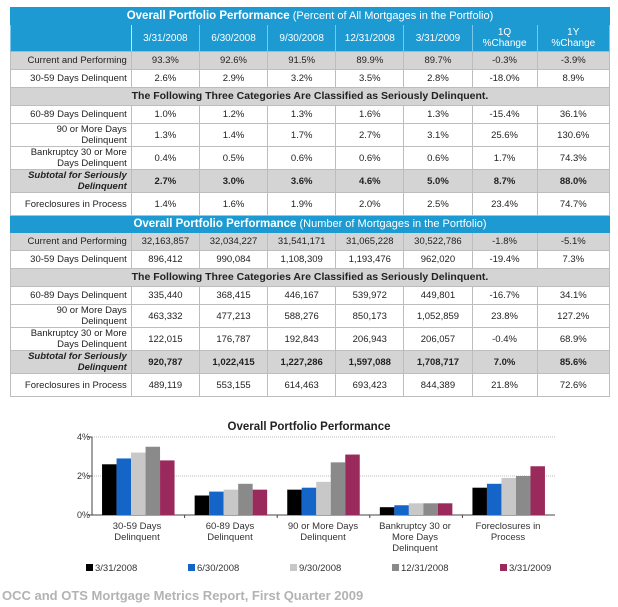 The width and height of the screenshot is (618, 607). Describe the element at coordinates (315, 568) in the screenshot. I see `legend-item: 9/30/2008` at that location.